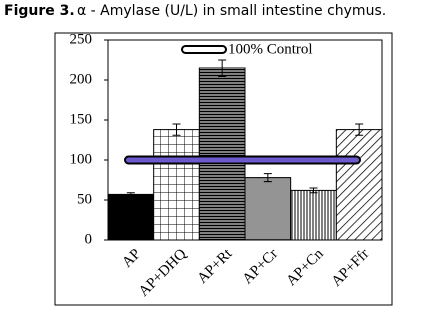 The image size is (439, 316). Describe the element at coordinates (242, 160) in the screenshot. I see `reference-line` at that location.